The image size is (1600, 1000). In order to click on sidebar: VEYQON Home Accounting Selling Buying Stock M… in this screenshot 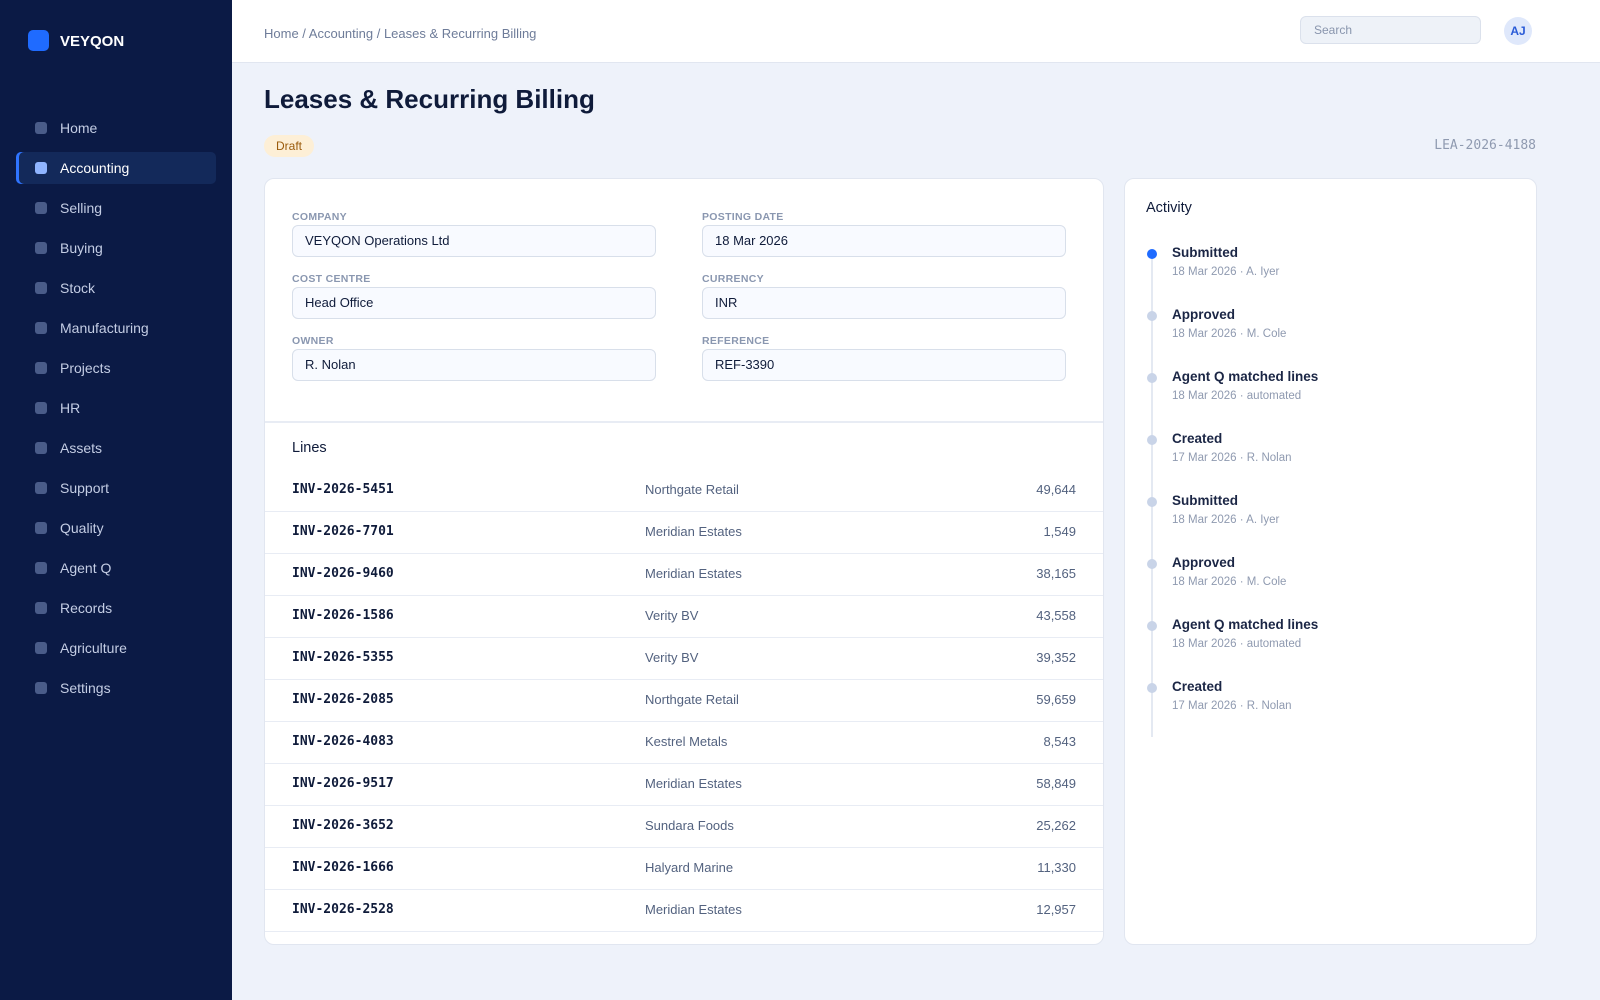, I will do `click(116, 500)`.